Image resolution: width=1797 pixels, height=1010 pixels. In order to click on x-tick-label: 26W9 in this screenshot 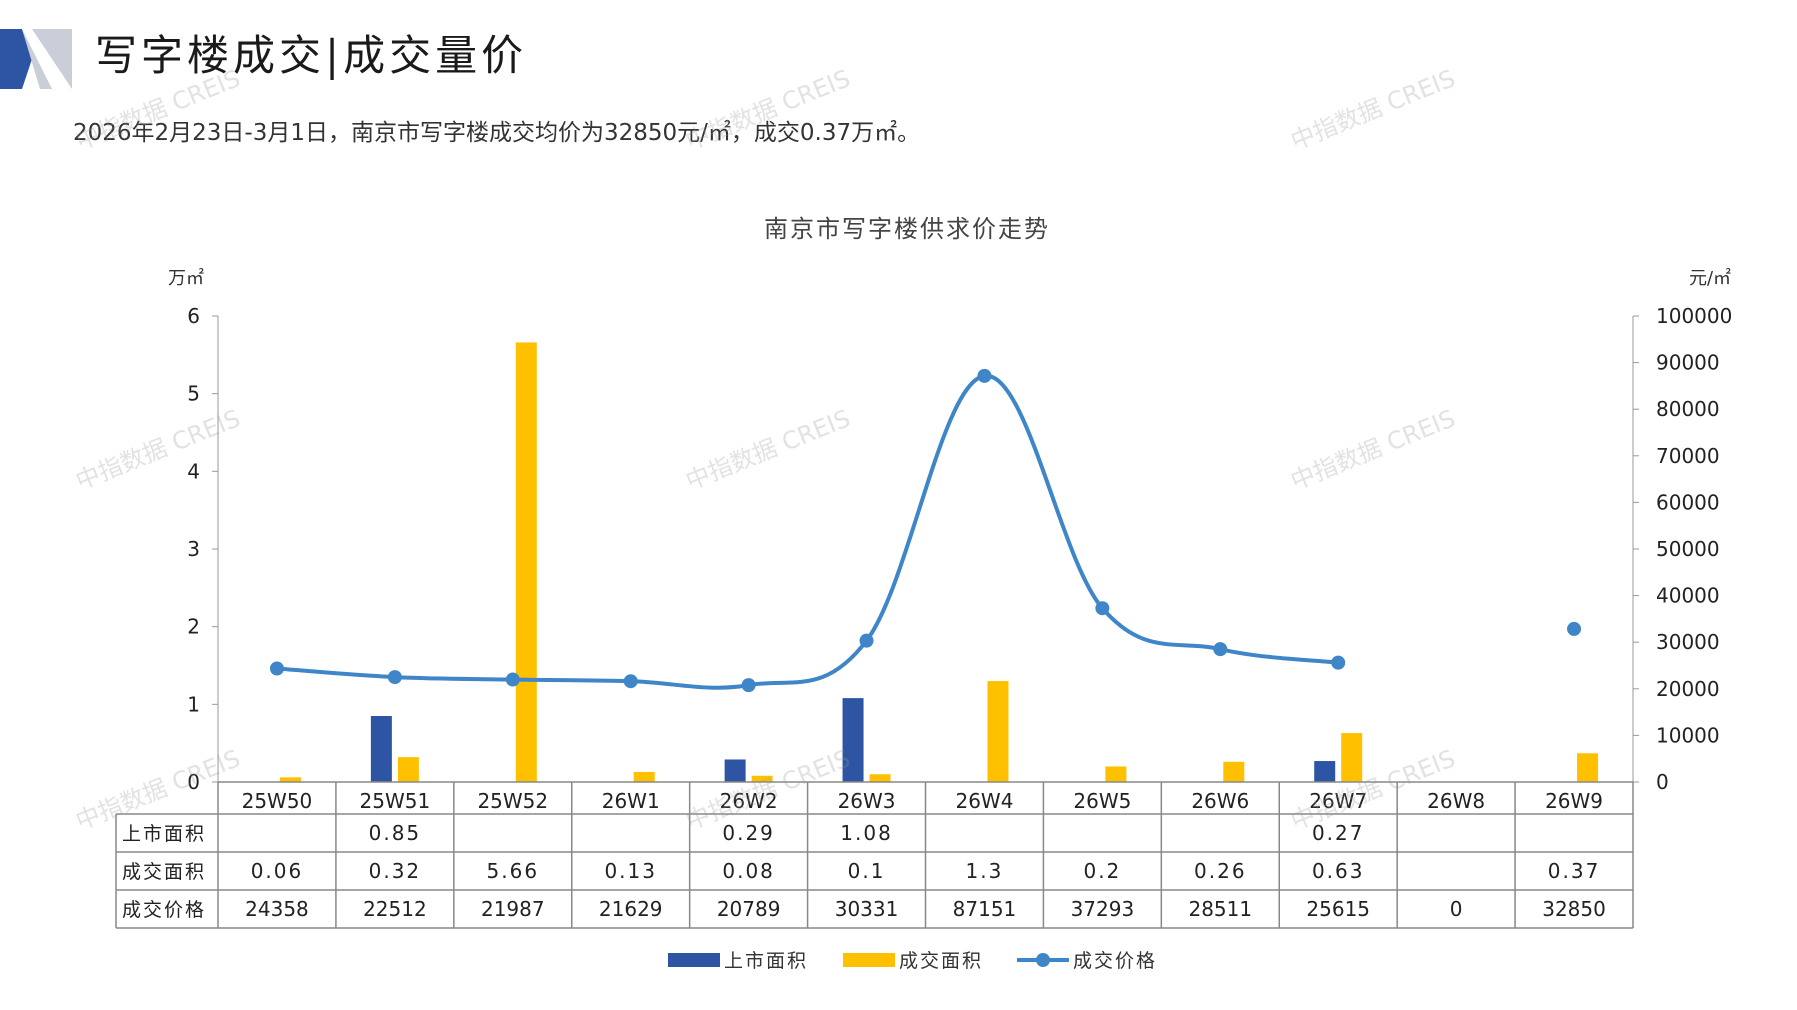, I will do `click(1574, 801)`.